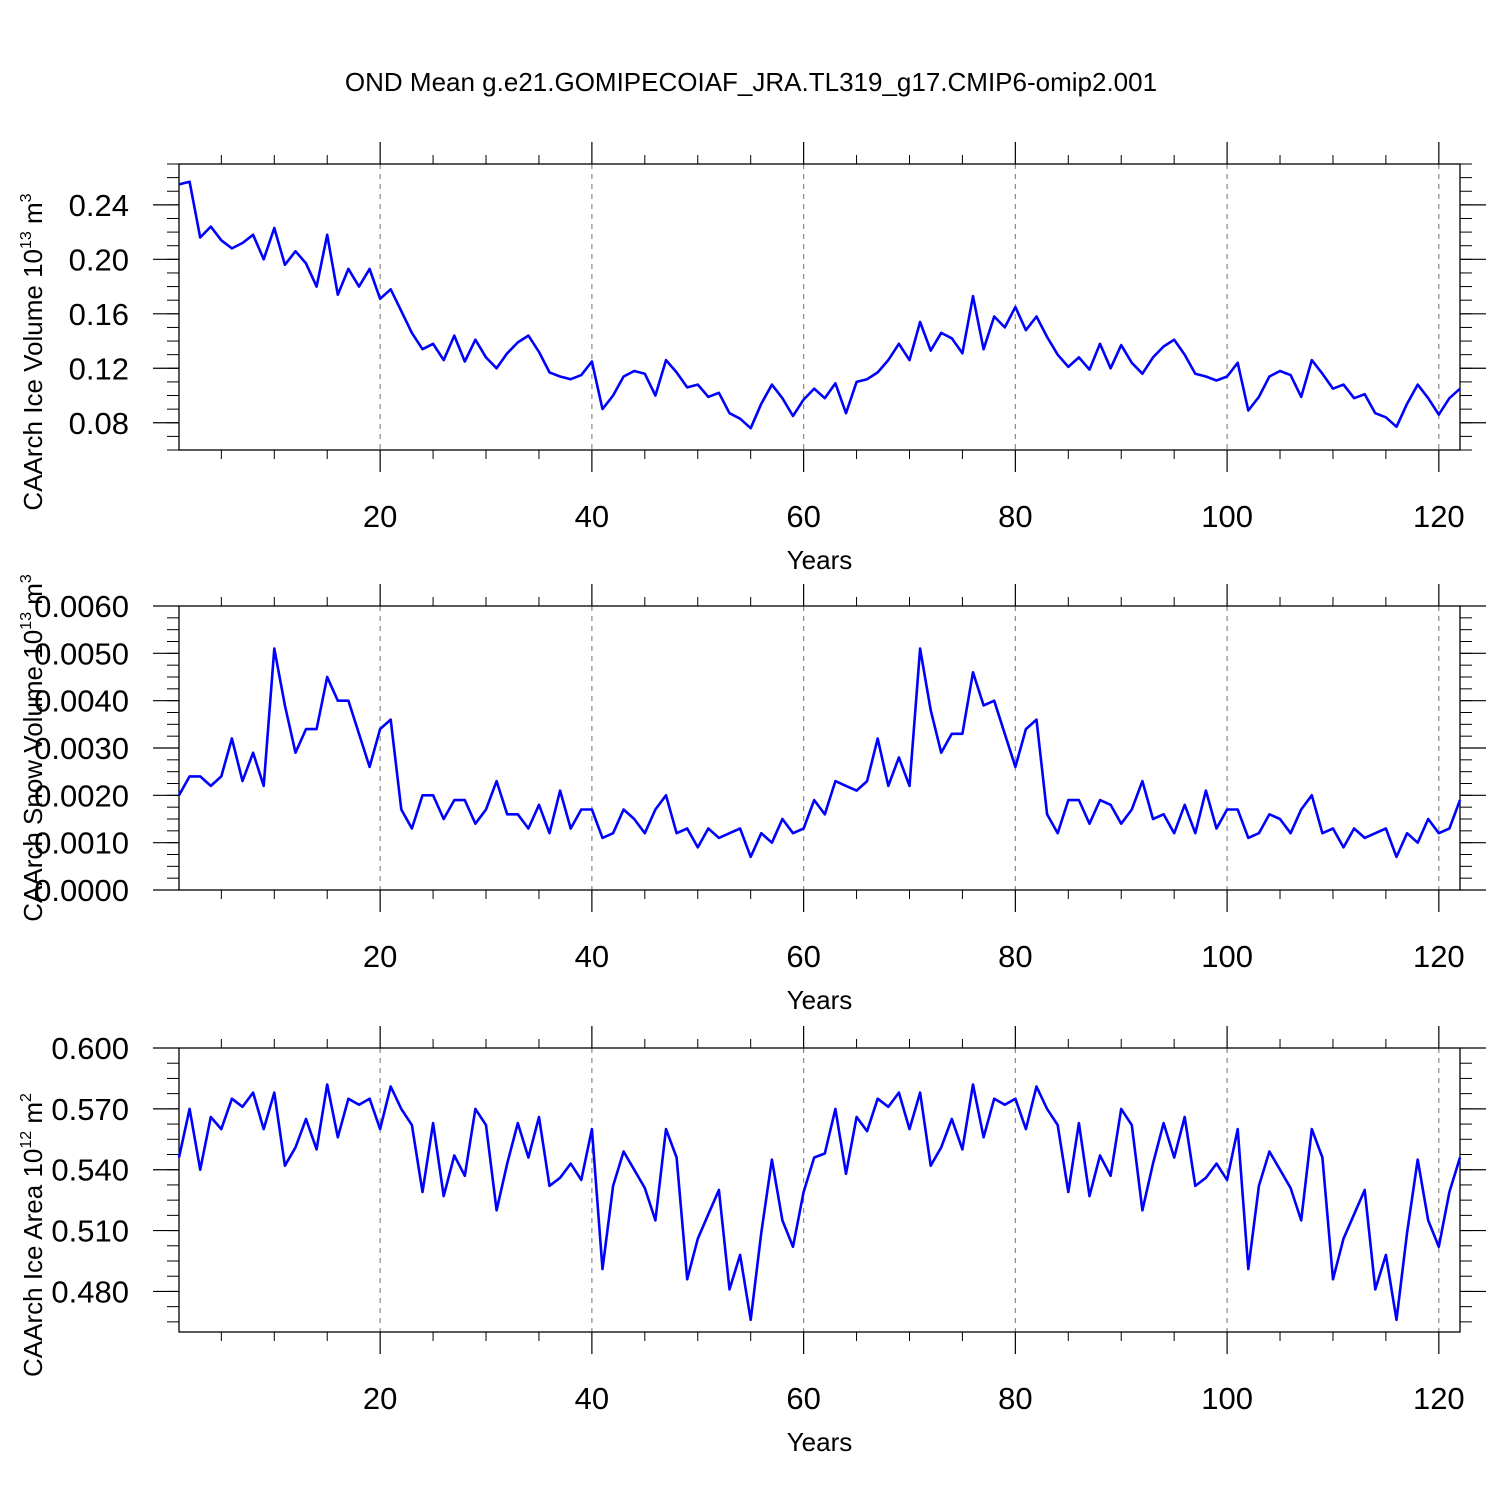 This screenshot has width=1500, height=1505. Describe the element at coordinates (81, 701) in the screenshot. I see `y-tick-label: 0.0040` at that location.